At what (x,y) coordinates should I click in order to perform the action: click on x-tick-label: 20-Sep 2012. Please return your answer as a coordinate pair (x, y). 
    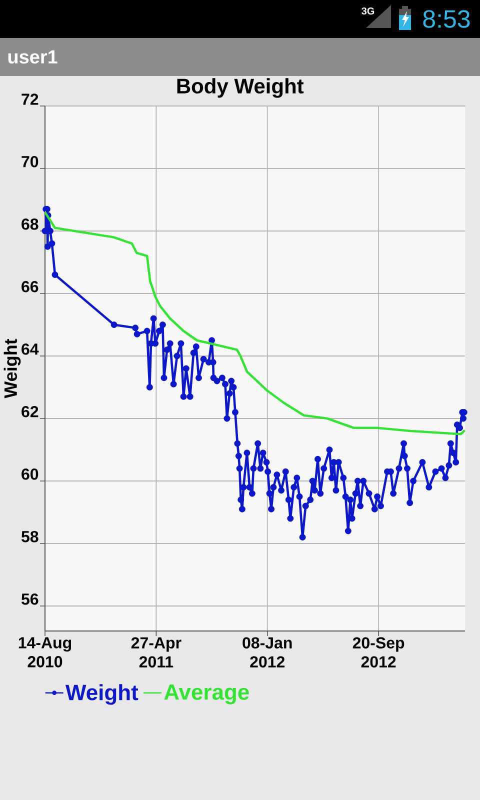
    Looking at the image, I should click on (378, 652).